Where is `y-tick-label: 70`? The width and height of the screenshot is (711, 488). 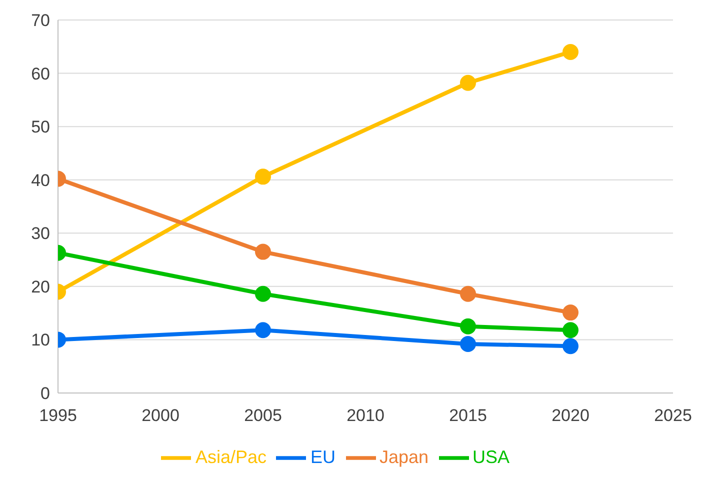 y-tick-label: 70 is located at coordinates (40, 20).